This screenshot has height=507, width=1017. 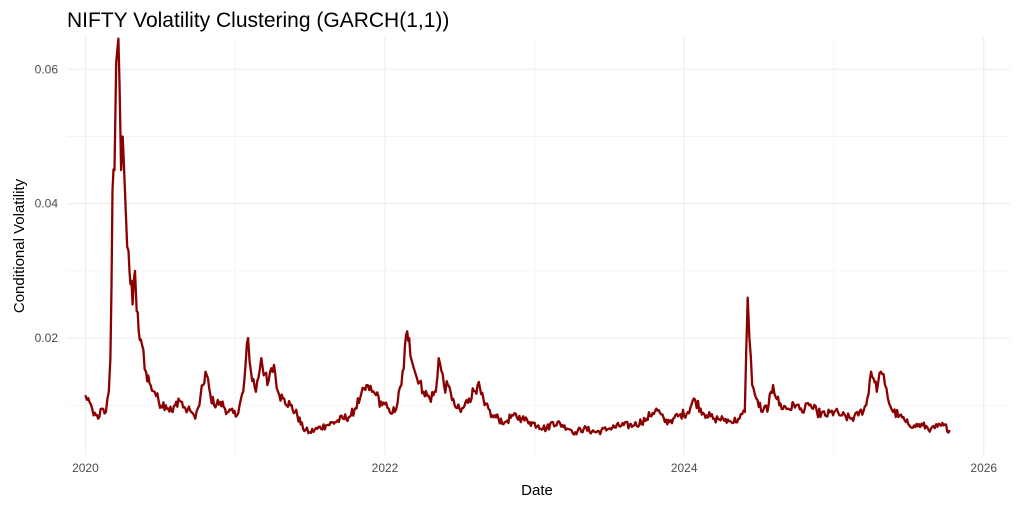 I want to click on y-tick-label: 0.02, so click(x=47, y=338).